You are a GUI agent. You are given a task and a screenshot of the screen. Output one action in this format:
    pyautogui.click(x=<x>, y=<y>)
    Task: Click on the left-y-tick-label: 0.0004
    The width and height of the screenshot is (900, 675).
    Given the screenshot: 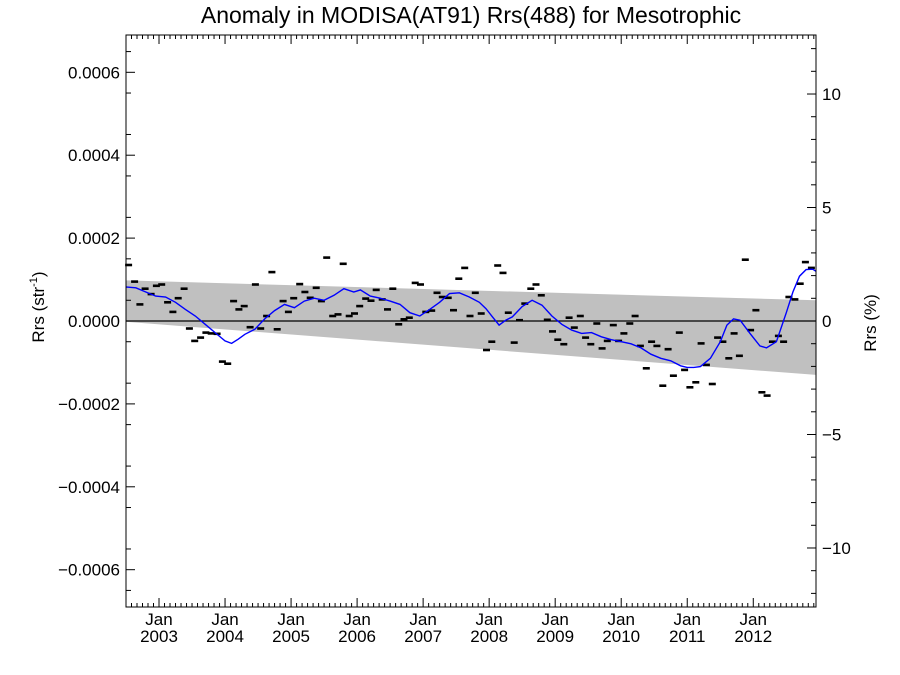 What is the action you would take?
    pyautogui.click(x=94, y=155)
    